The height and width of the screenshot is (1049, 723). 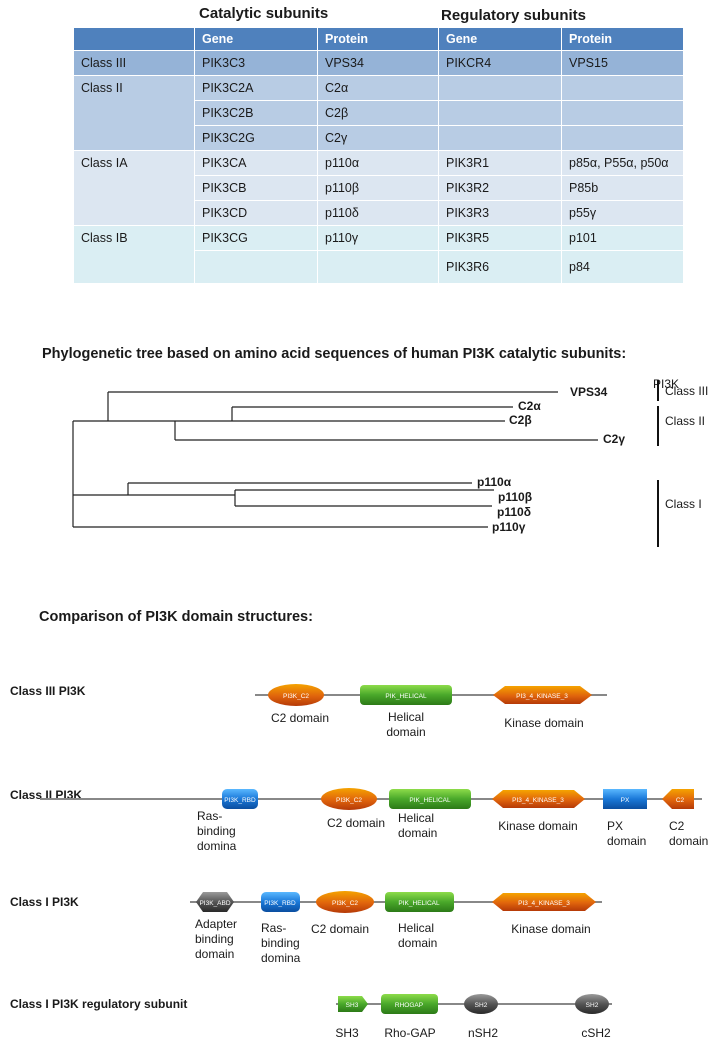 I want to click on domain-caption: PX domain, so click(x=627, y=833).